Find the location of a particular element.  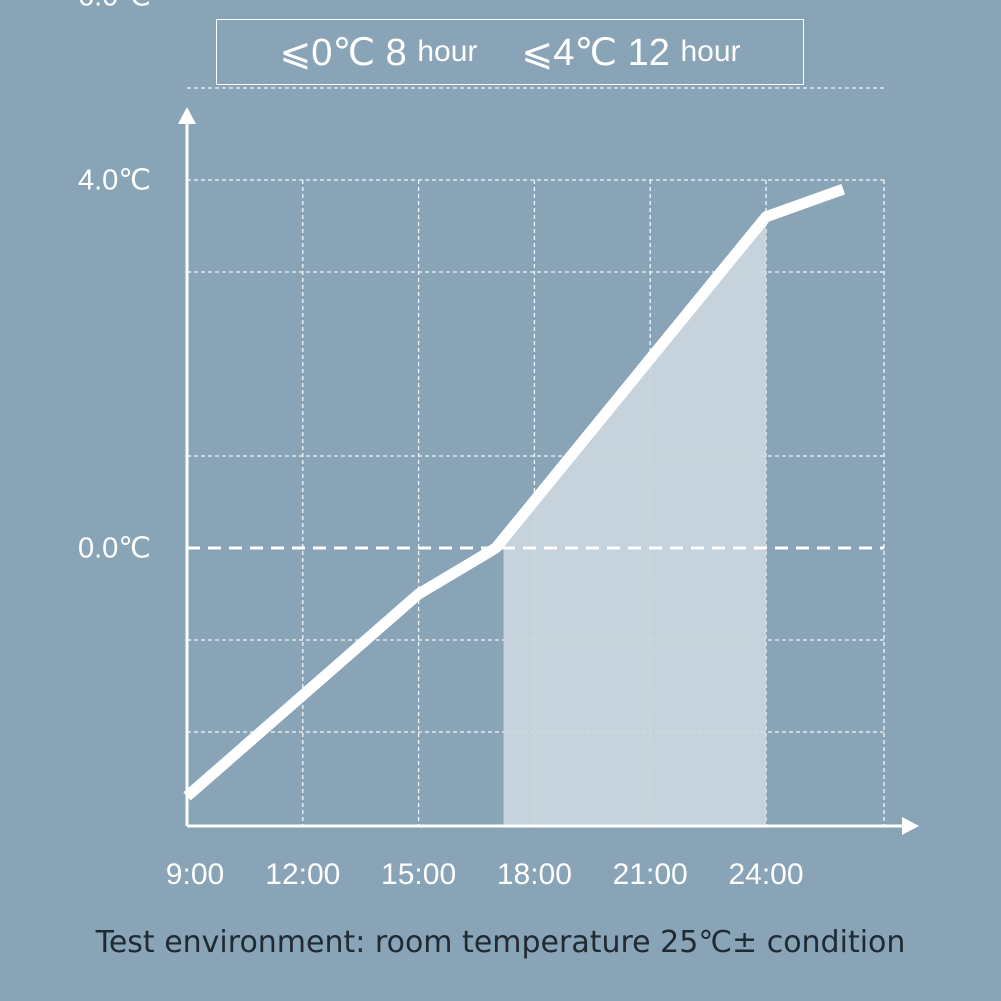

x-tick-label: 9:00 is located at coordinates (195, 874).